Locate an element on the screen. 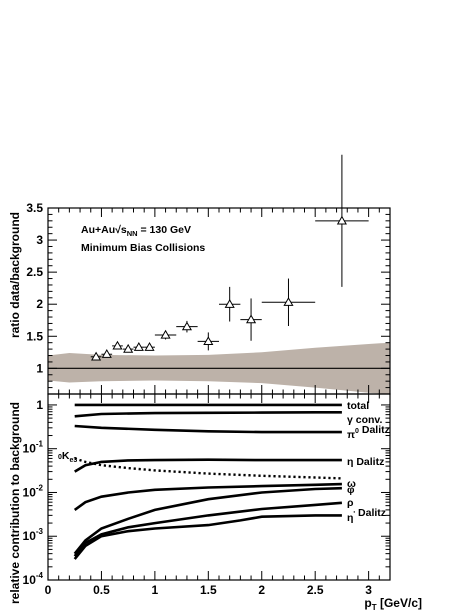 This screenshot has height=610, width=471. curve-label: γ conv. is located at coordinates (364, 420).